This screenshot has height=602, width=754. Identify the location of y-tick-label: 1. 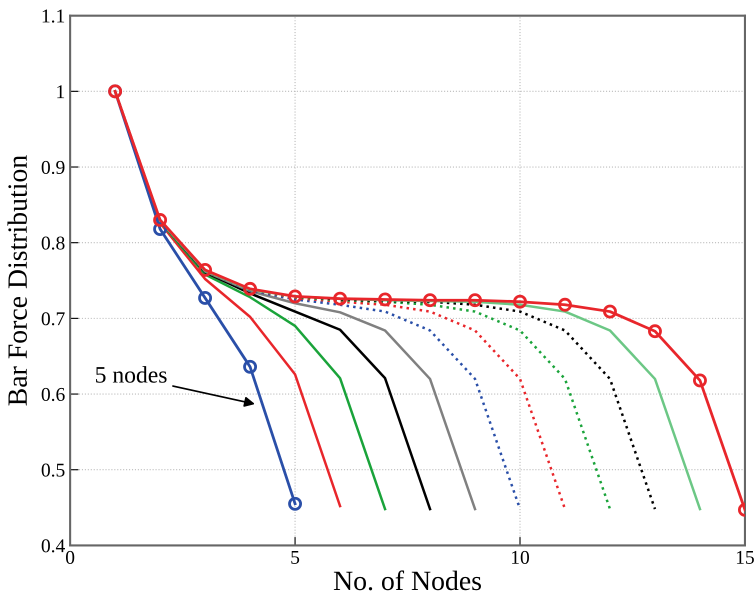
(60, 91).